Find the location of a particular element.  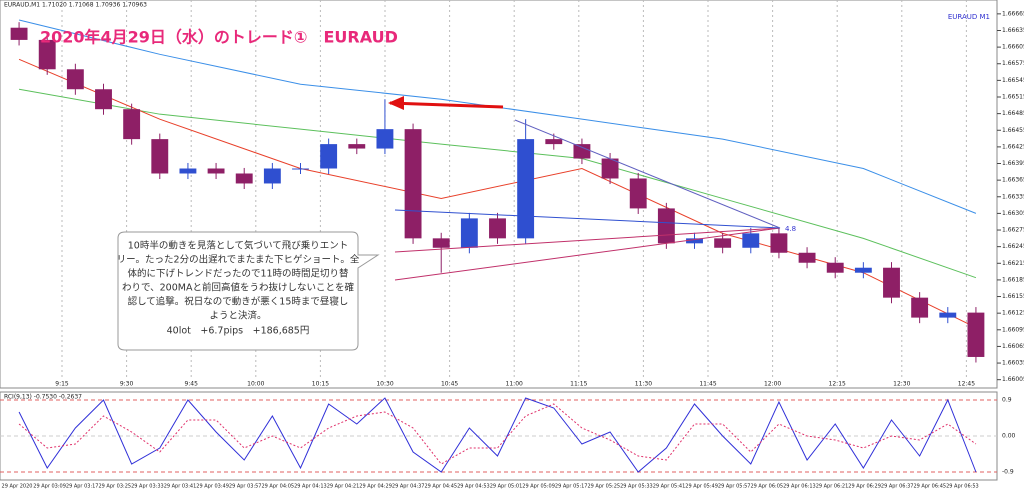

y-tick-label: -0.9 is located at coordinates (1008, 472).